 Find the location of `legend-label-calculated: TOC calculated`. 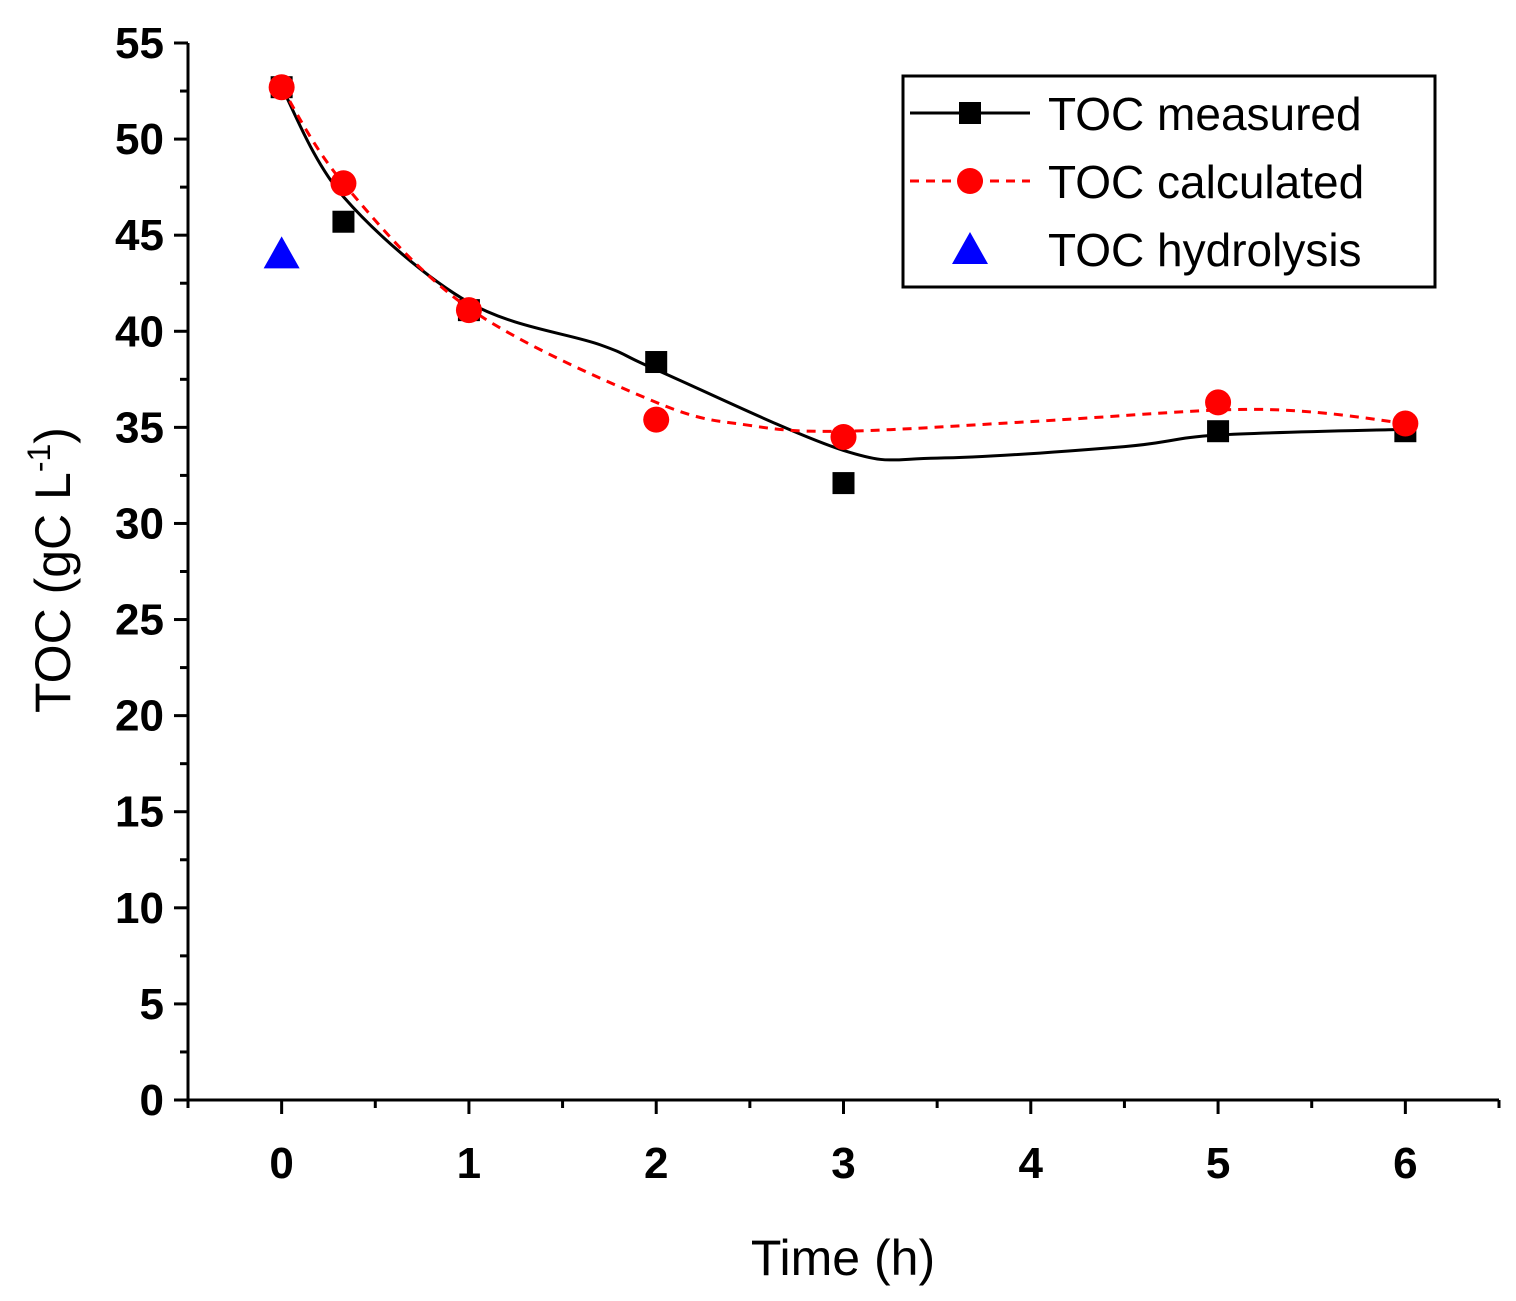

legend-label-calculated: TOC calculated is located at coordinates (1206, 182).